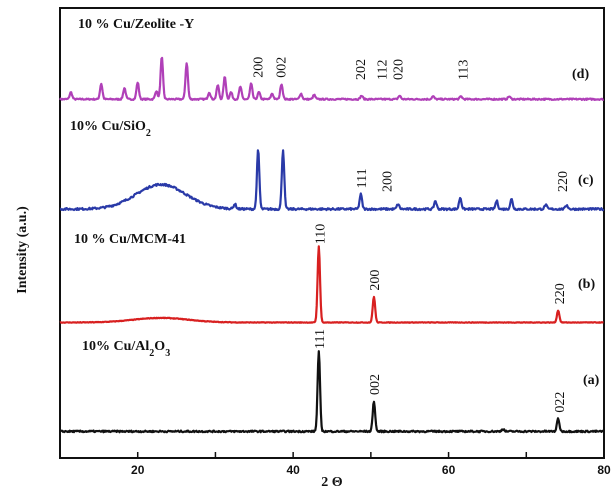 This screenshot has width=615, height=492. I want to click on panel-label-d: (d), so click(580, 74).